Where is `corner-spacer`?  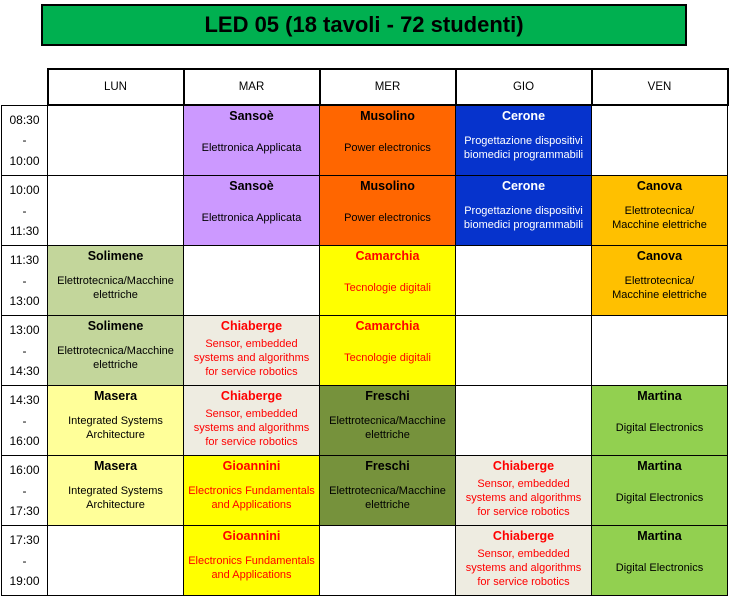
corner-spacer is located at coordinates (25, 87).